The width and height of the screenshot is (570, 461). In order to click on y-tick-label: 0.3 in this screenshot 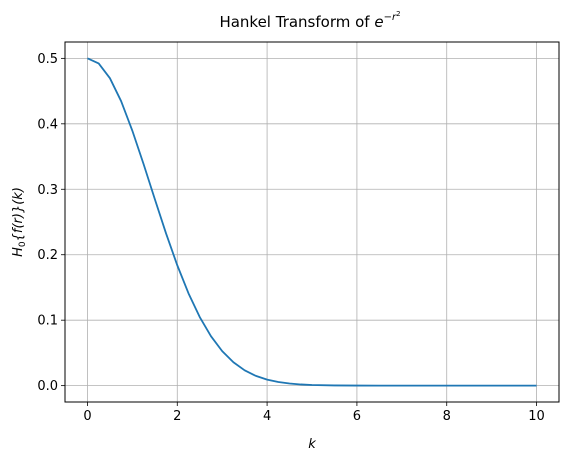, I will do `click(47, 190)`.